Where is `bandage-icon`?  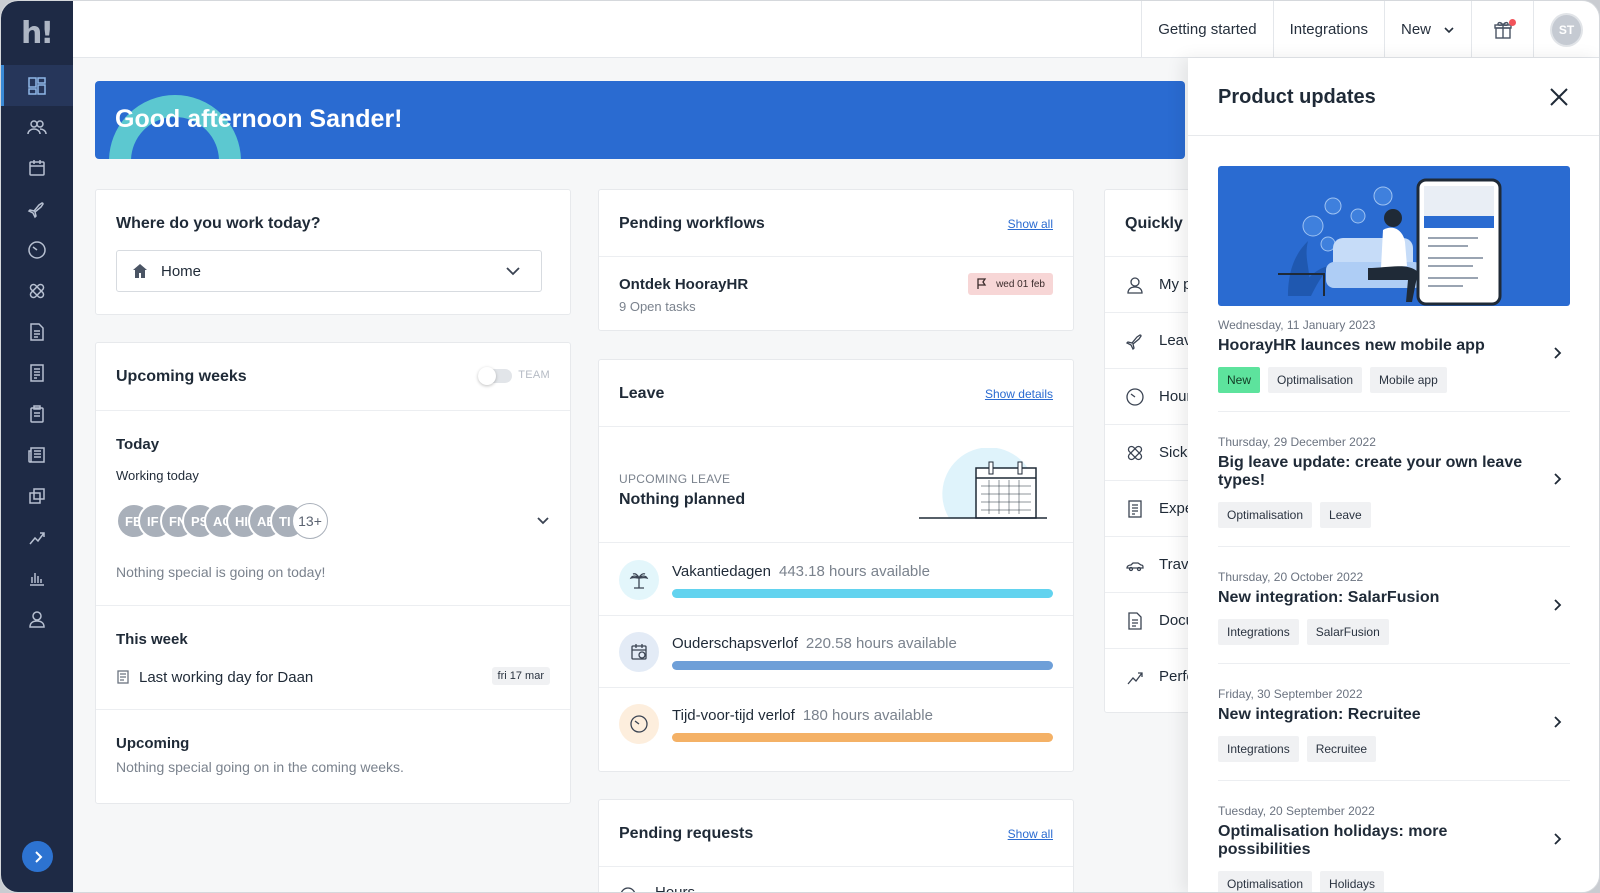
bandage-icon is located at coordinates (1135, 452).